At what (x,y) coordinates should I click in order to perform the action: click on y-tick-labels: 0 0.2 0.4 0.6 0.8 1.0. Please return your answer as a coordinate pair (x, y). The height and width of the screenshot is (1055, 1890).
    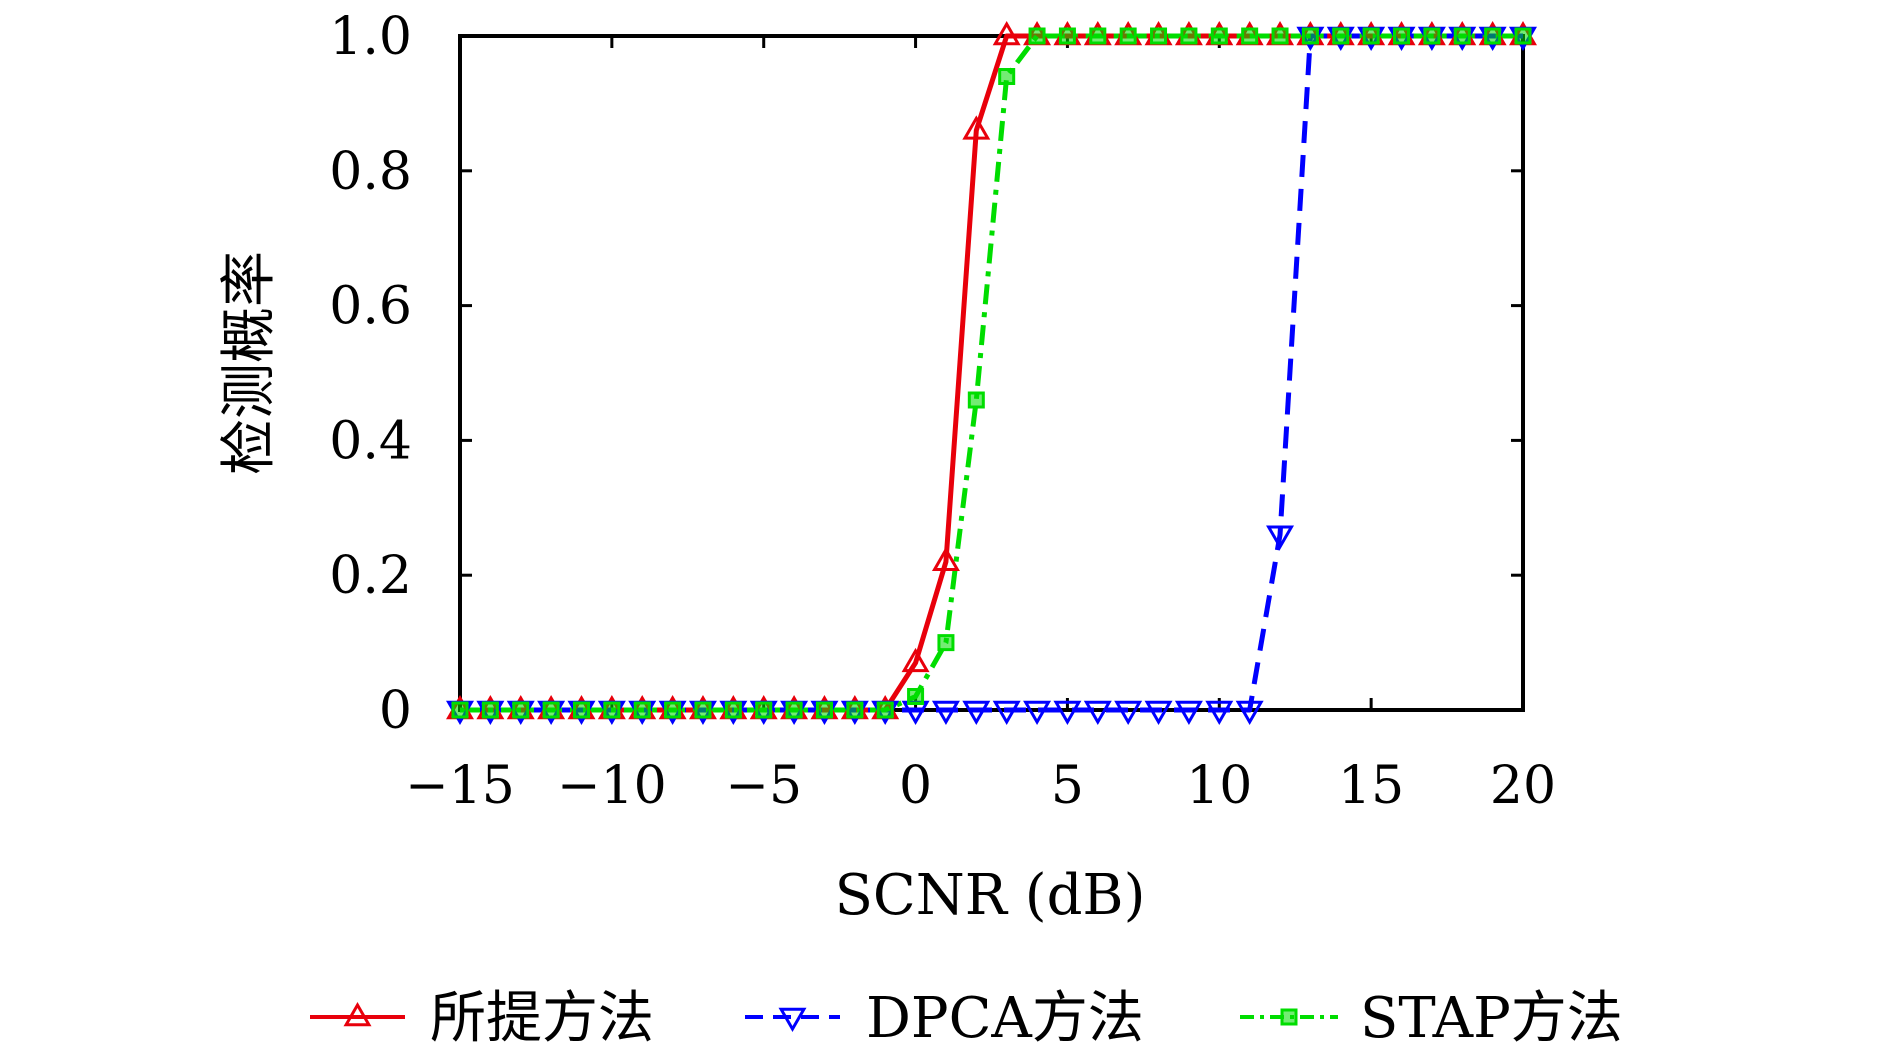
    Looking at the image, I should click on (370, 374).